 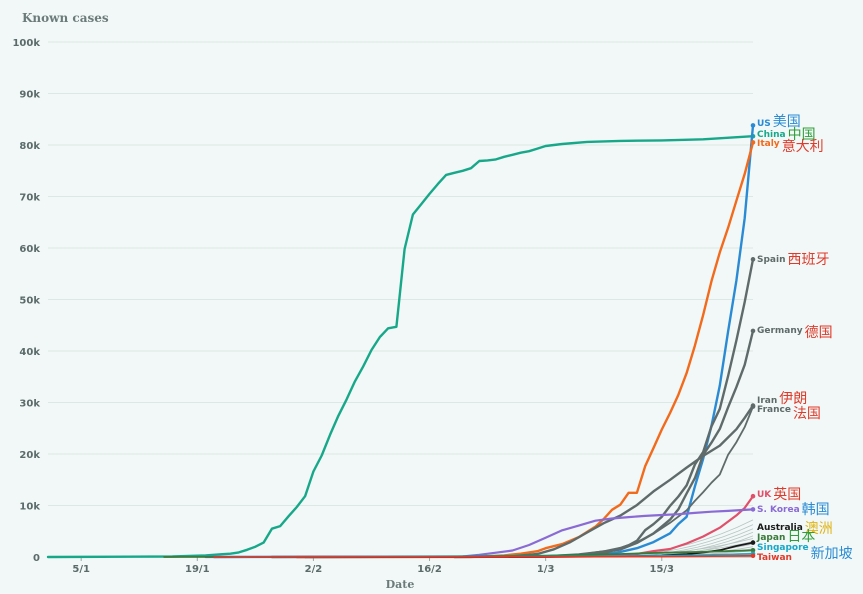 What do you see at coordinates (771, 135) in the screenshot?
I see `series-label: China` at bounding box center [771, 135].